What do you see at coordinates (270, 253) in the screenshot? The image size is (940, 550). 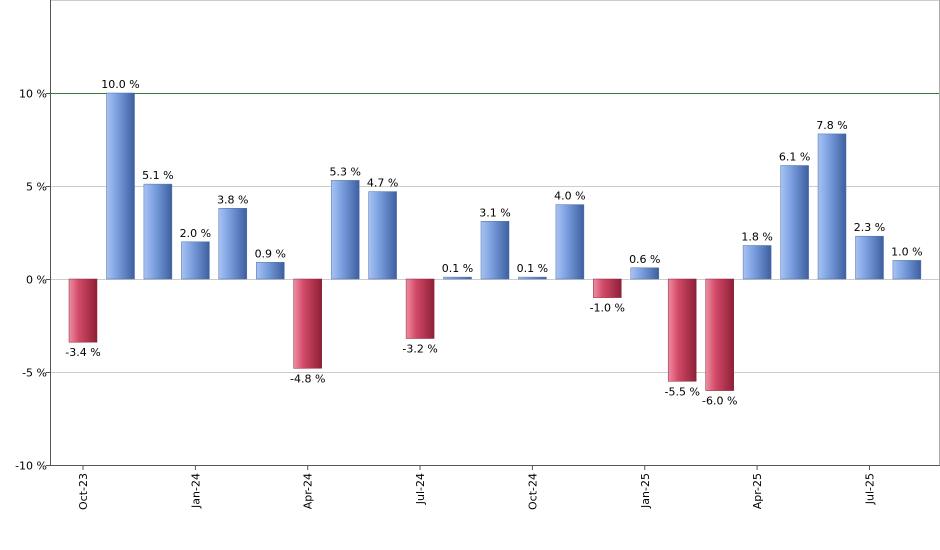 I see `data-label: 0.9 %` at bounding box center [270, 253].